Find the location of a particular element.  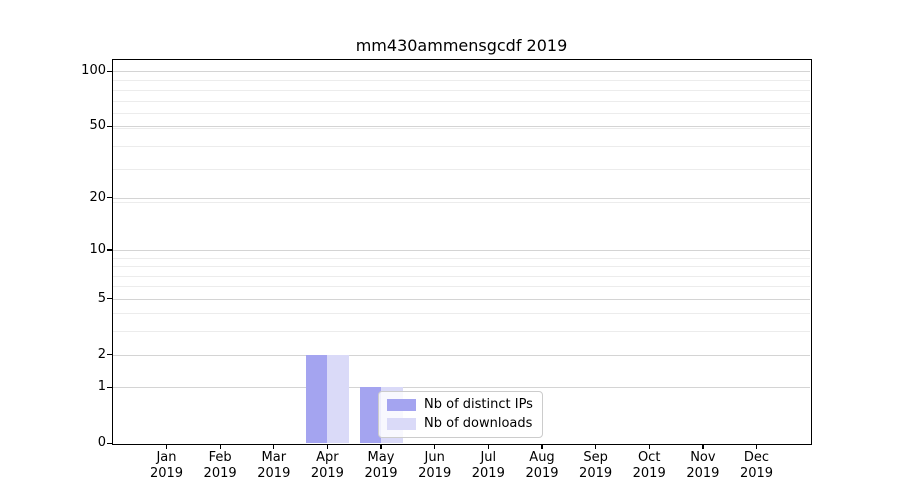

x-tick-label-mar: Mar 2019 is located at coordinates (274, 466).